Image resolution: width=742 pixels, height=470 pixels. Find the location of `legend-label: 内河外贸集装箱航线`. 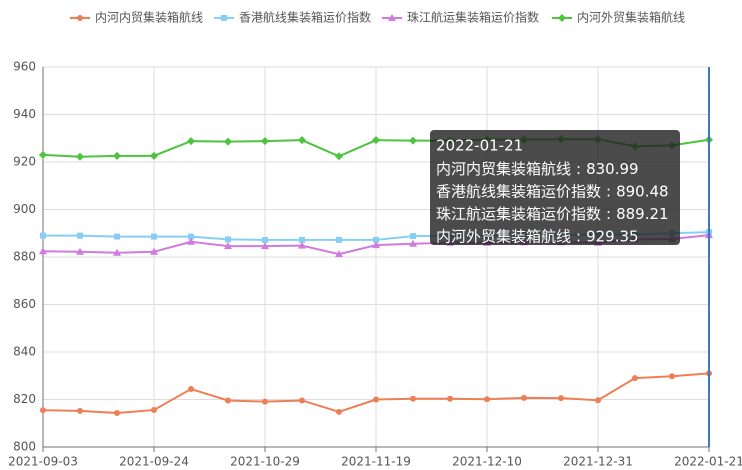

legend-label: 内河外贸集装箱航线 is located at coordinates (631, 17).